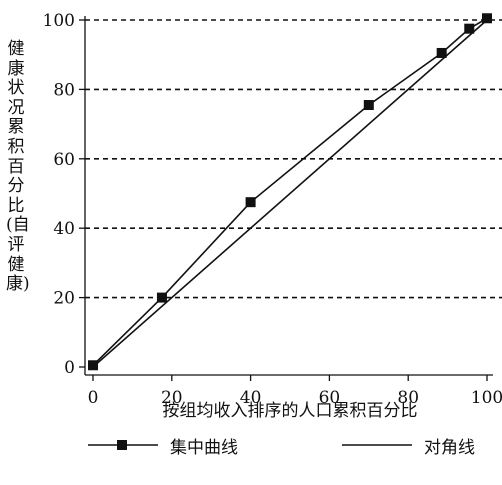 This screenshot has width=502, height=485. I want to click on legend-label-concentration: 集中曲线, so click(204, 447).